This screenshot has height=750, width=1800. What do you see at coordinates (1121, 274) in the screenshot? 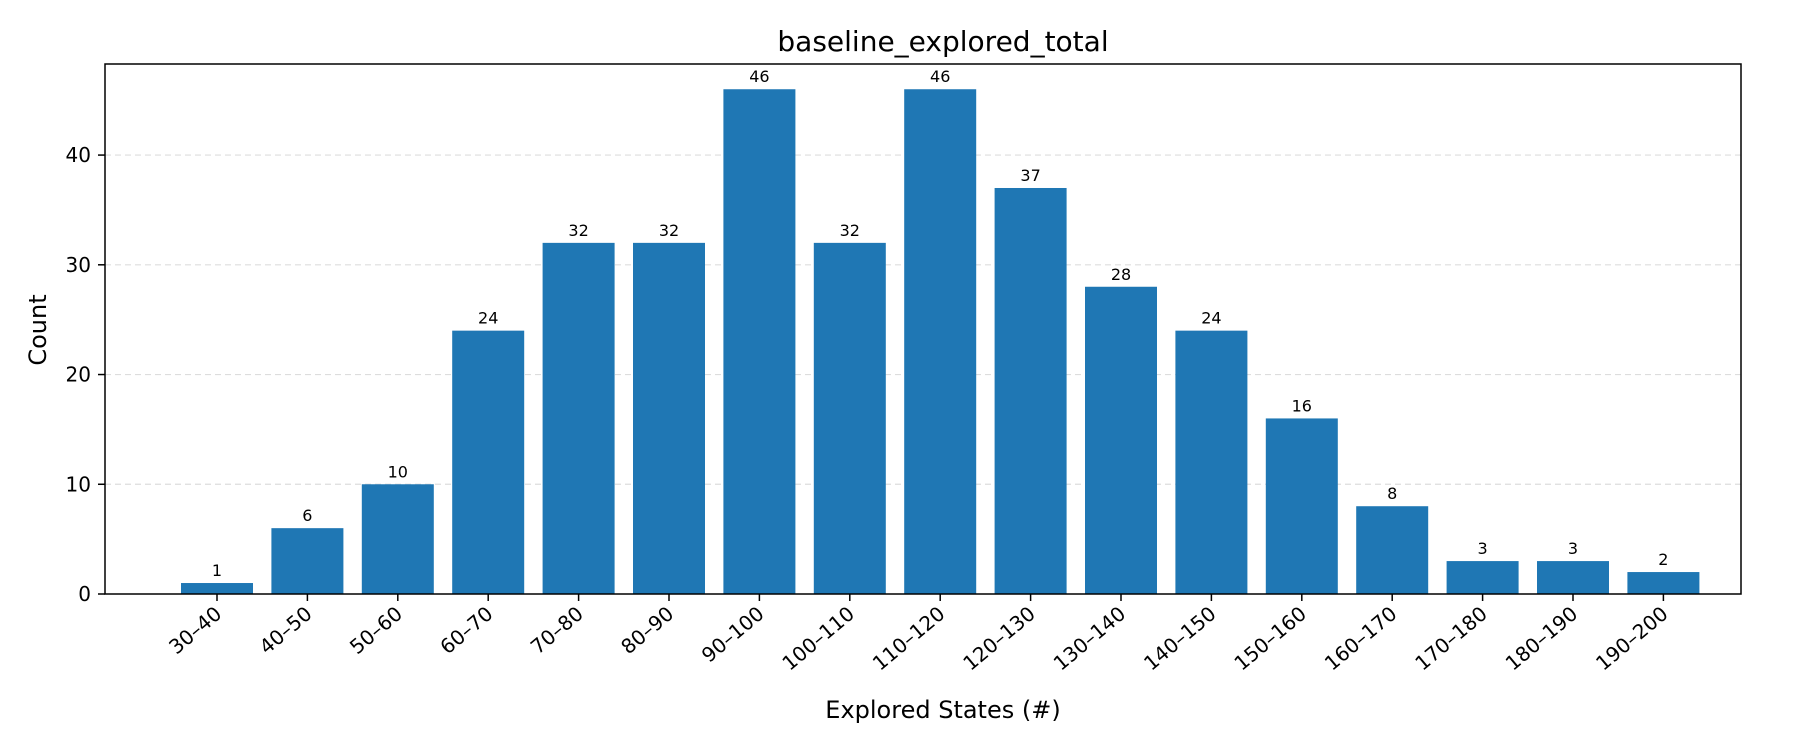
I see `bar-value-label: 28` at bounding box center [1121, 274].